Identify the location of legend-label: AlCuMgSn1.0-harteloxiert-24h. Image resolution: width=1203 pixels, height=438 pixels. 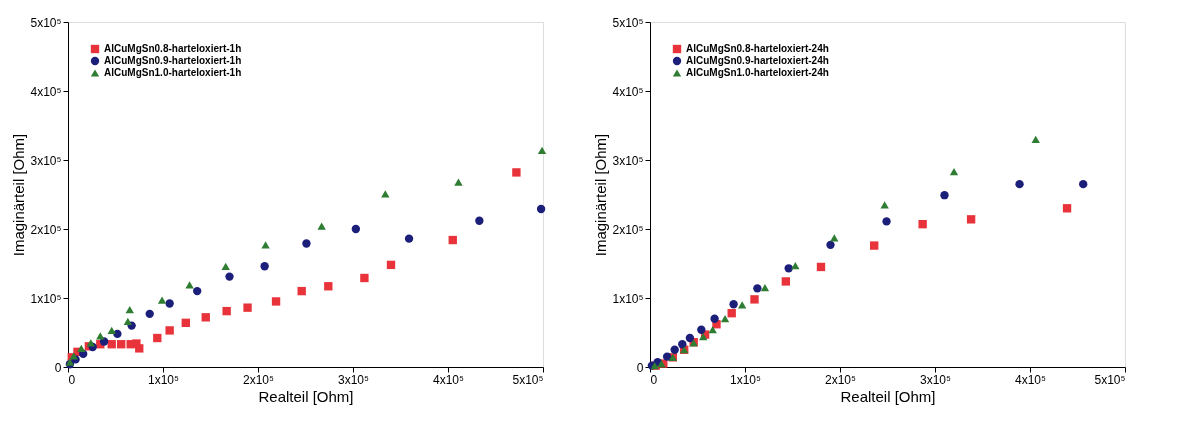
(757, 72).